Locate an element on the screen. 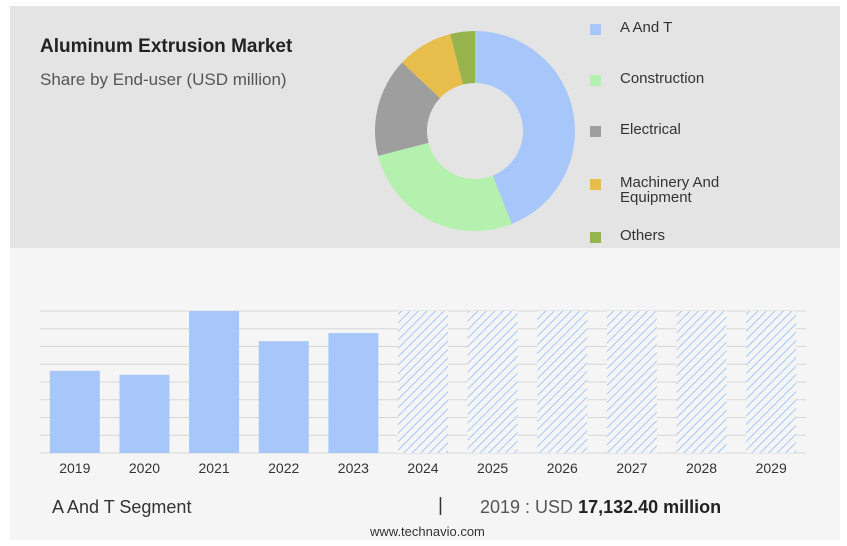  source-link: www.technavio.com is located at coordinates (427, 531).